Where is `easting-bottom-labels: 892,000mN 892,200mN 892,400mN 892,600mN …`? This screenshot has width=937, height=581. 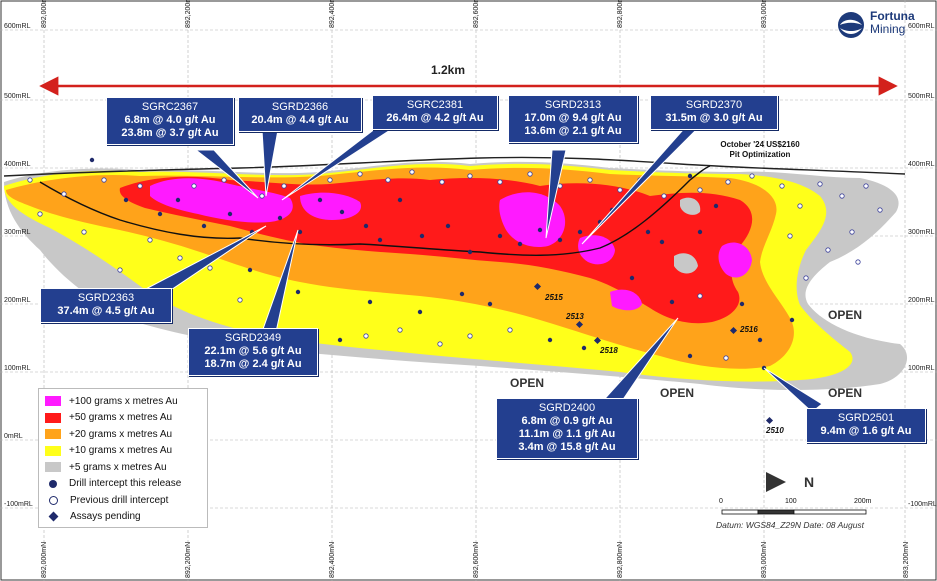 easting-bottom-labels: 892,000mN 892,200mN 892,400mN 892,600mN … is located at coordinates (475, 560).